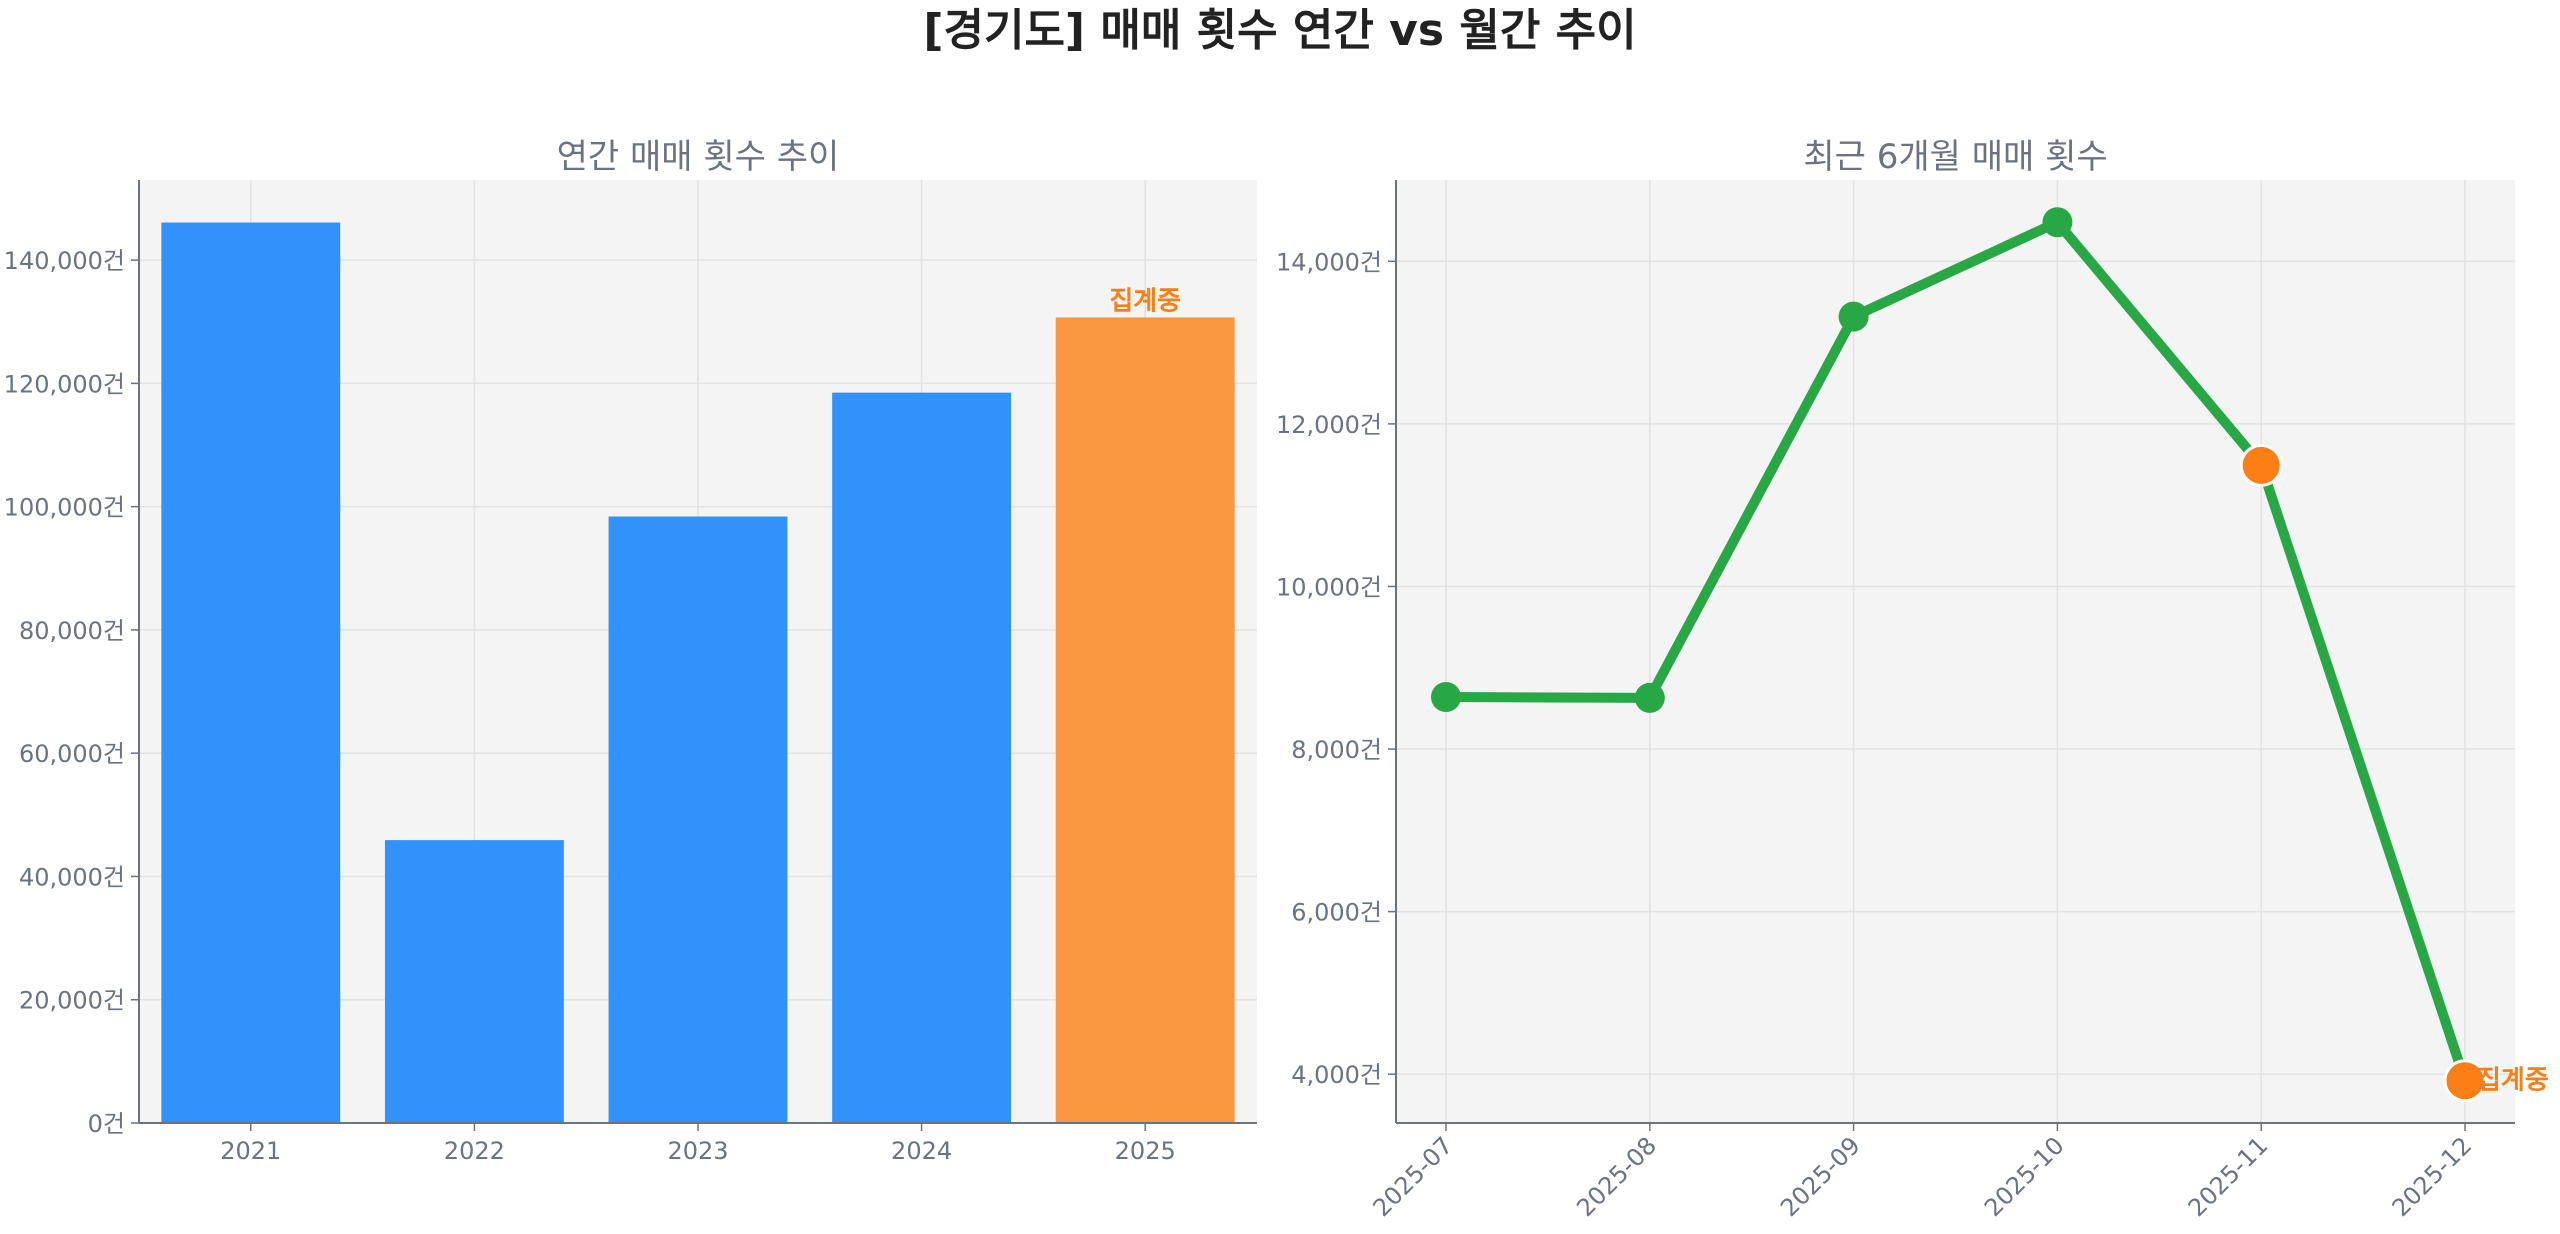 This screenshot has width=2560, height=1234. Describe the element at coordinates (1329, 262) in the screenshot. I see `y-tick-label: 14,000건` at that location.